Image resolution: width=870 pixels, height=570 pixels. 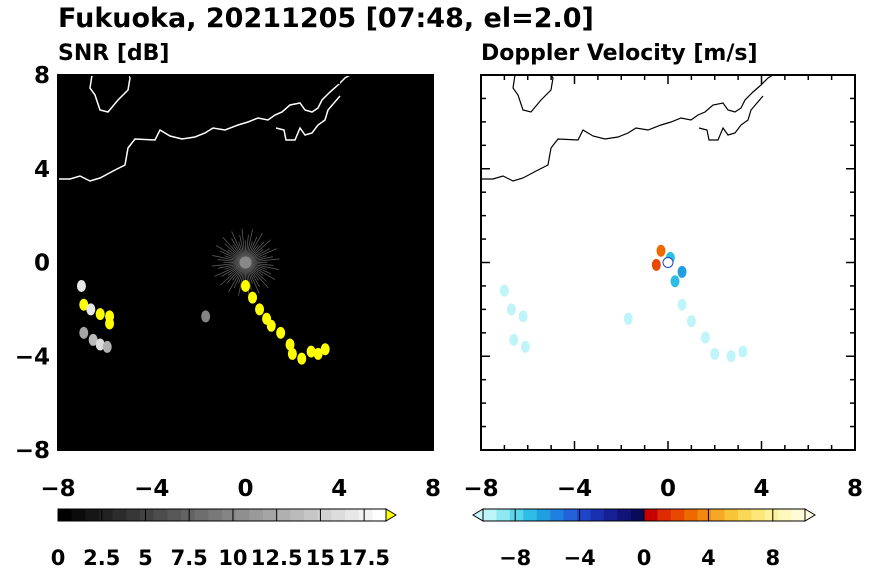 I want to click on snr-echoes, so click(x=203, y=322).